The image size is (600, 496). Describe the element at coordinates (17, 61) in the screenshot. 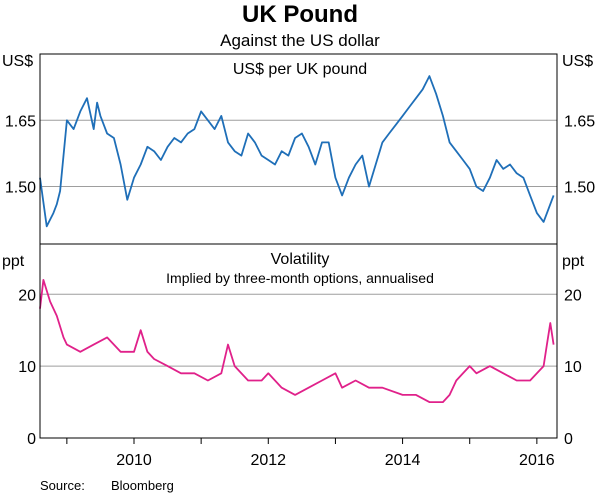

I see `top-left-unit: US$` at that location.